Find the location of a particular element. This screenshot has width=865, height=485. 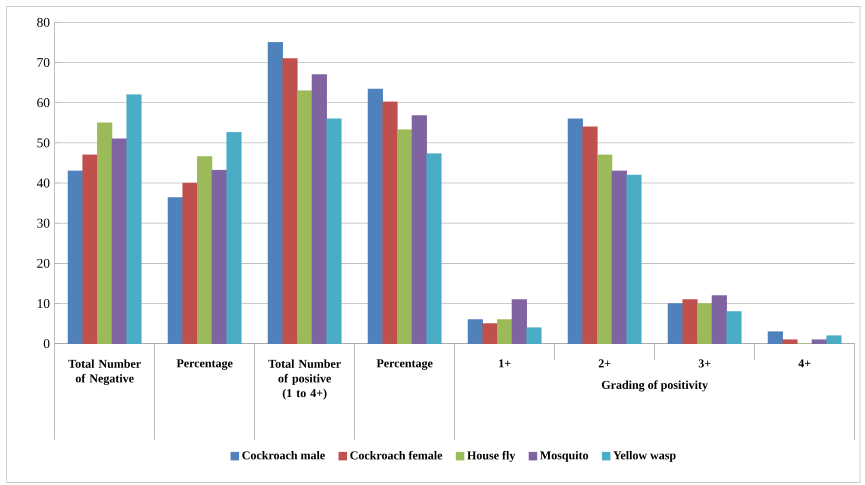

y-tick-label: 30 is located at coordinates (43, 223).